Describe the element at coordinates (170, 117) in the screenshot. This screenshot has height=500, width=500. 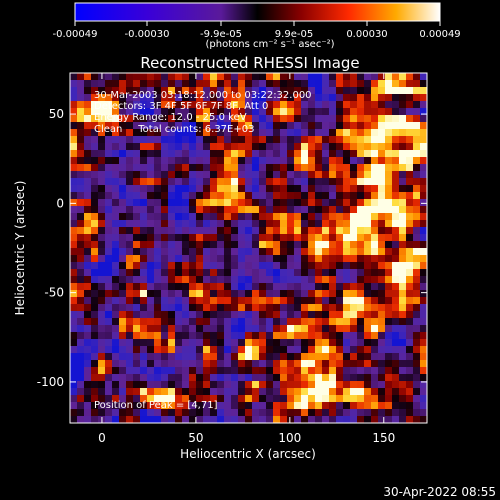
I see `annotation-energy-range: Energy Range: 12.0 - 25.0 keV` at that location.